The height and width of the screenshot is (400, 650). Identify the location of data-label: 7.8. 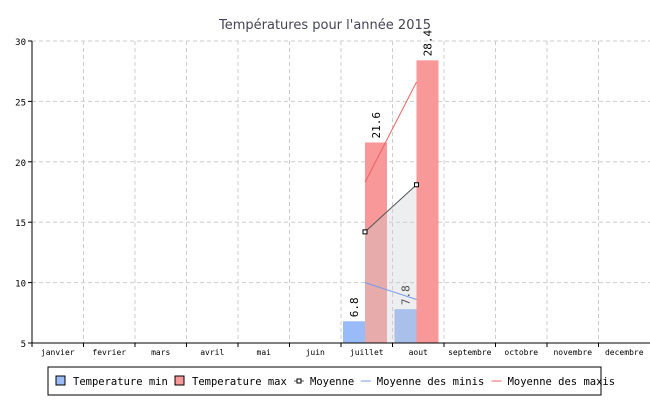
(406, 295).